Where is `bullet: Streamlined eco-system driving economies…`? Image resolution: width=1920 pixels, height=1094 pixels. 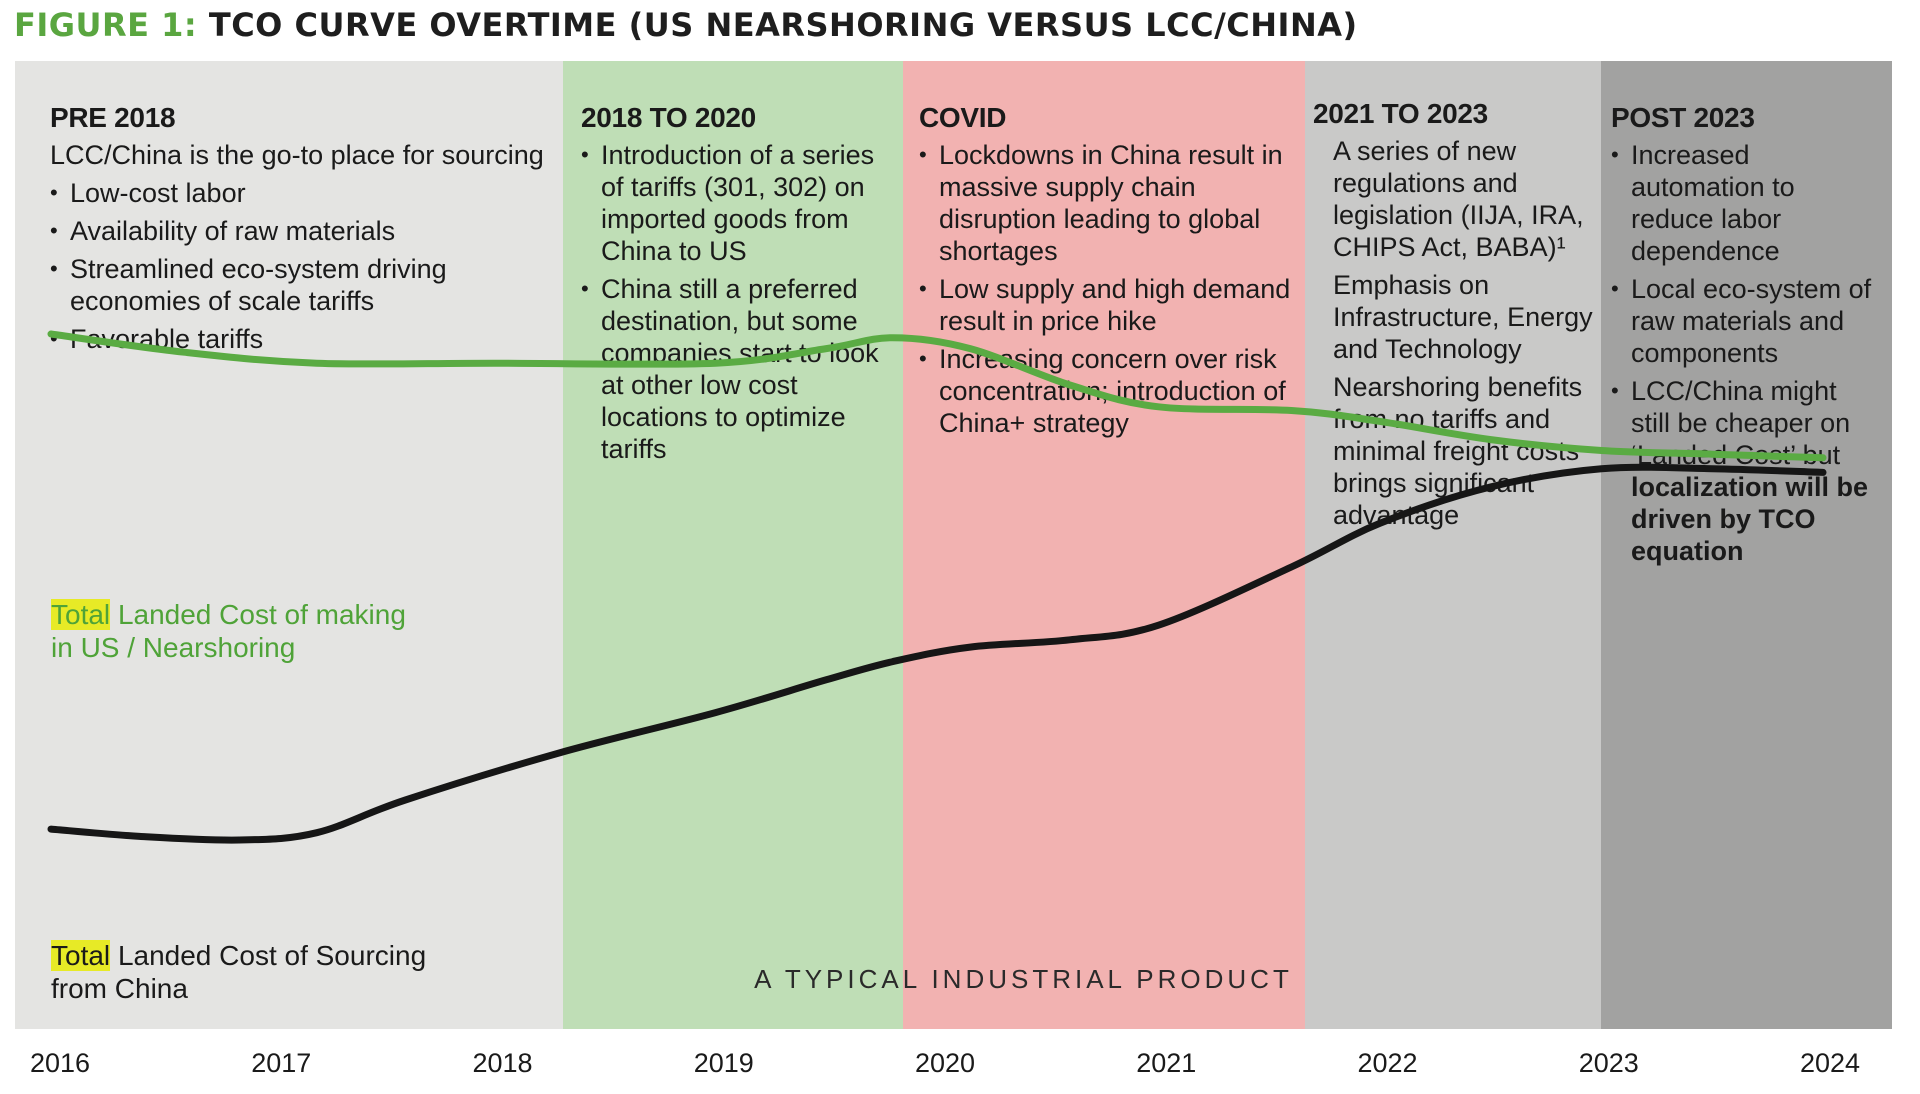
bullet: Streamlined eco-system driving economies… is located at coordinates (262, 285).